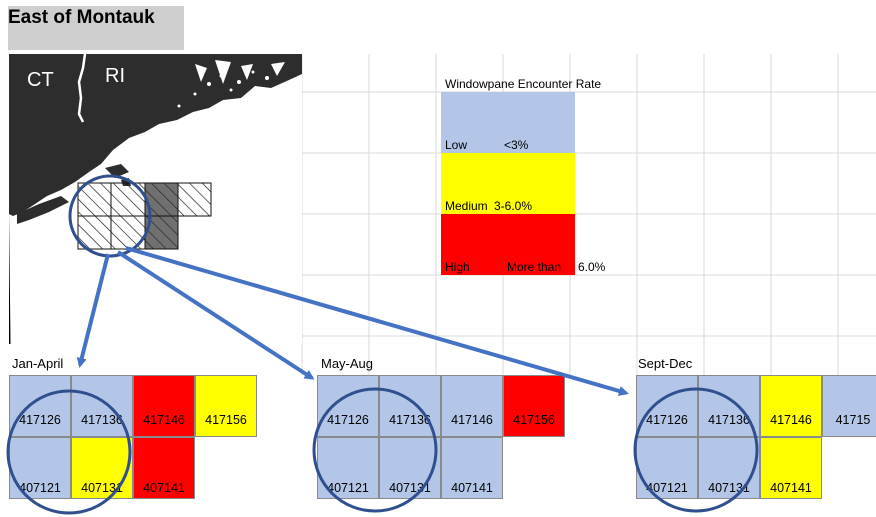 Image resolution: width=876 pixels, height=517 pixels. What do you see at coordinates (523, 84) in the screenshot?
I see `legend-title: Windowpane Encounter Rate` at bounding box center [523, 84].